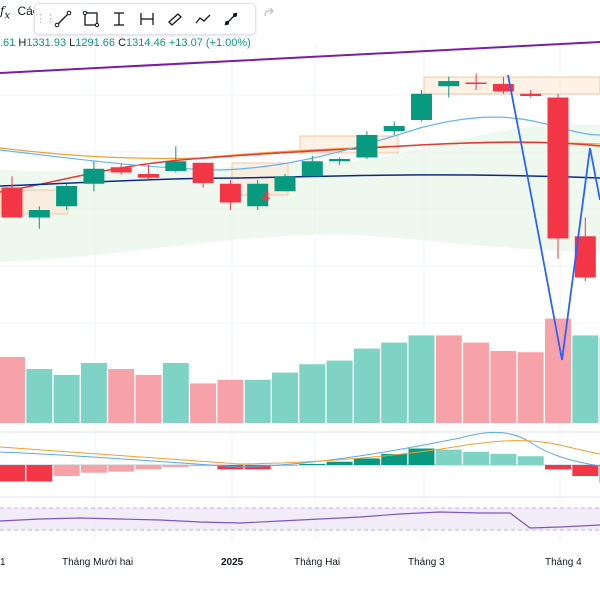 This screenshot has width=600, height=600. I want to click on high-value: 1331.93, so click(46, 43).